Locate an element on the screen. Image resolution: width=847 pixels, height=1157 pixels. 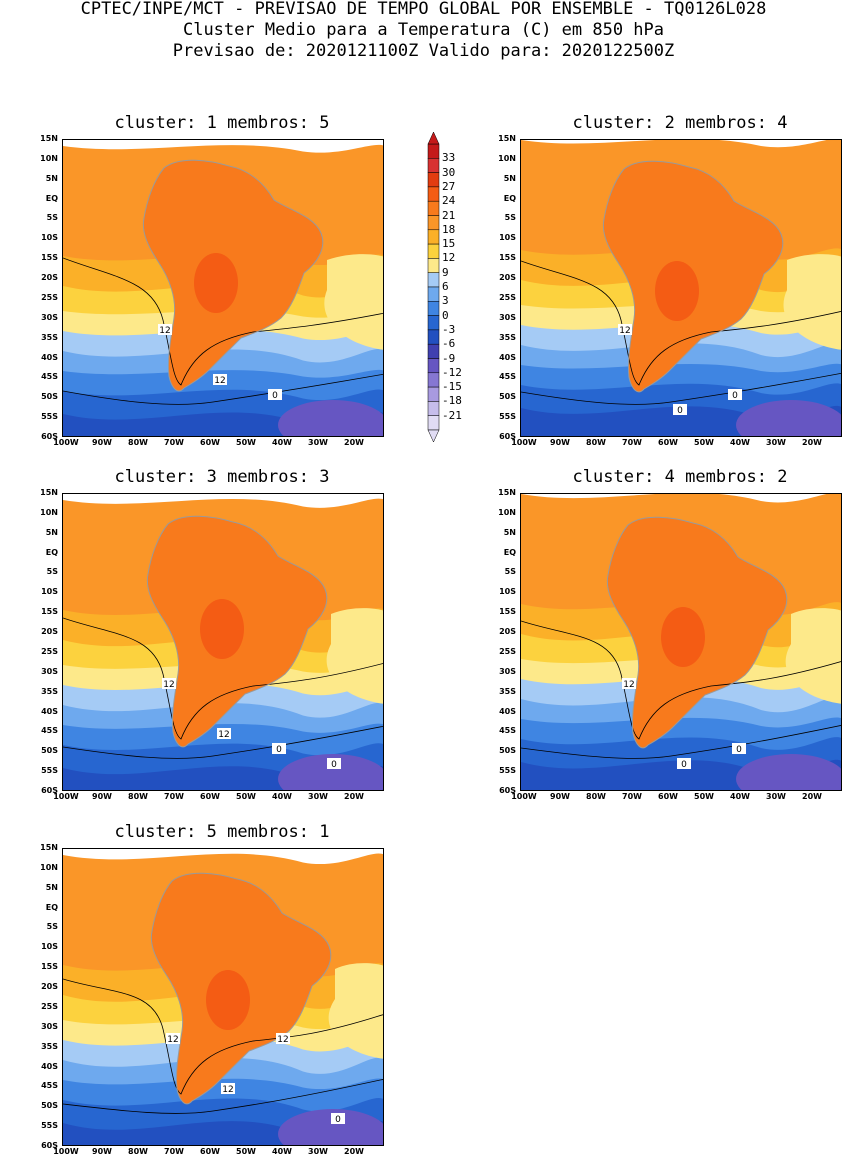
panel-title: cluster: 5 membros: 1 is located at coordinates (222, 832).